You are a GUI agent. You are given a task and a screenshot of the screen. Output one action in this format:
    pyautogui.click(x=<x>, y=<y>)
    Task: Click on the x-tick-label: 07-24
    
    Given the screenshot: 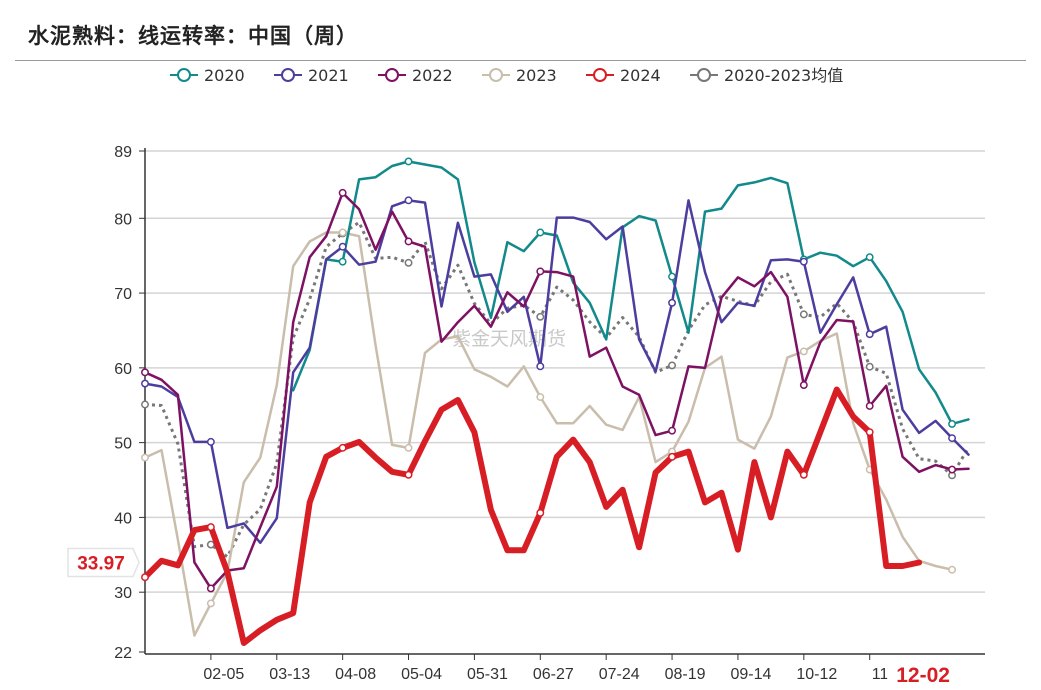 What is the action you would take?
    pyautogui.click(x=619, y=674)
    